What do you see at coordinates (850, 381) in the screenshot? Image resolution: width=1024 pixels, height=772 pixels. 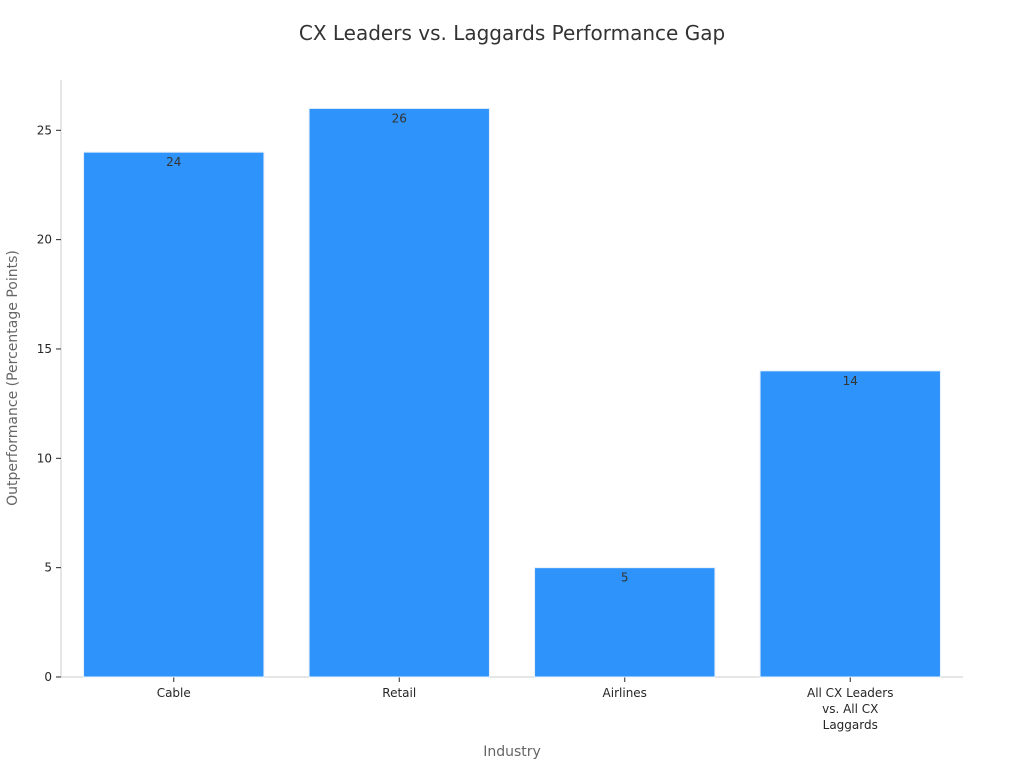 I see `bar-value-label: 14` at bounding box center [850, 381].